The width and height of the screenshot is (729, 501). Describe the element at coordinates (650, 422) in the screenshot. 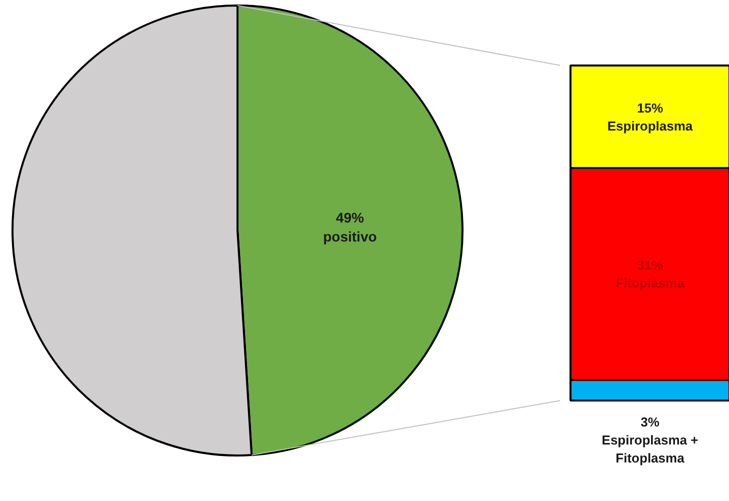

I see `data-label: 3%` at that location.